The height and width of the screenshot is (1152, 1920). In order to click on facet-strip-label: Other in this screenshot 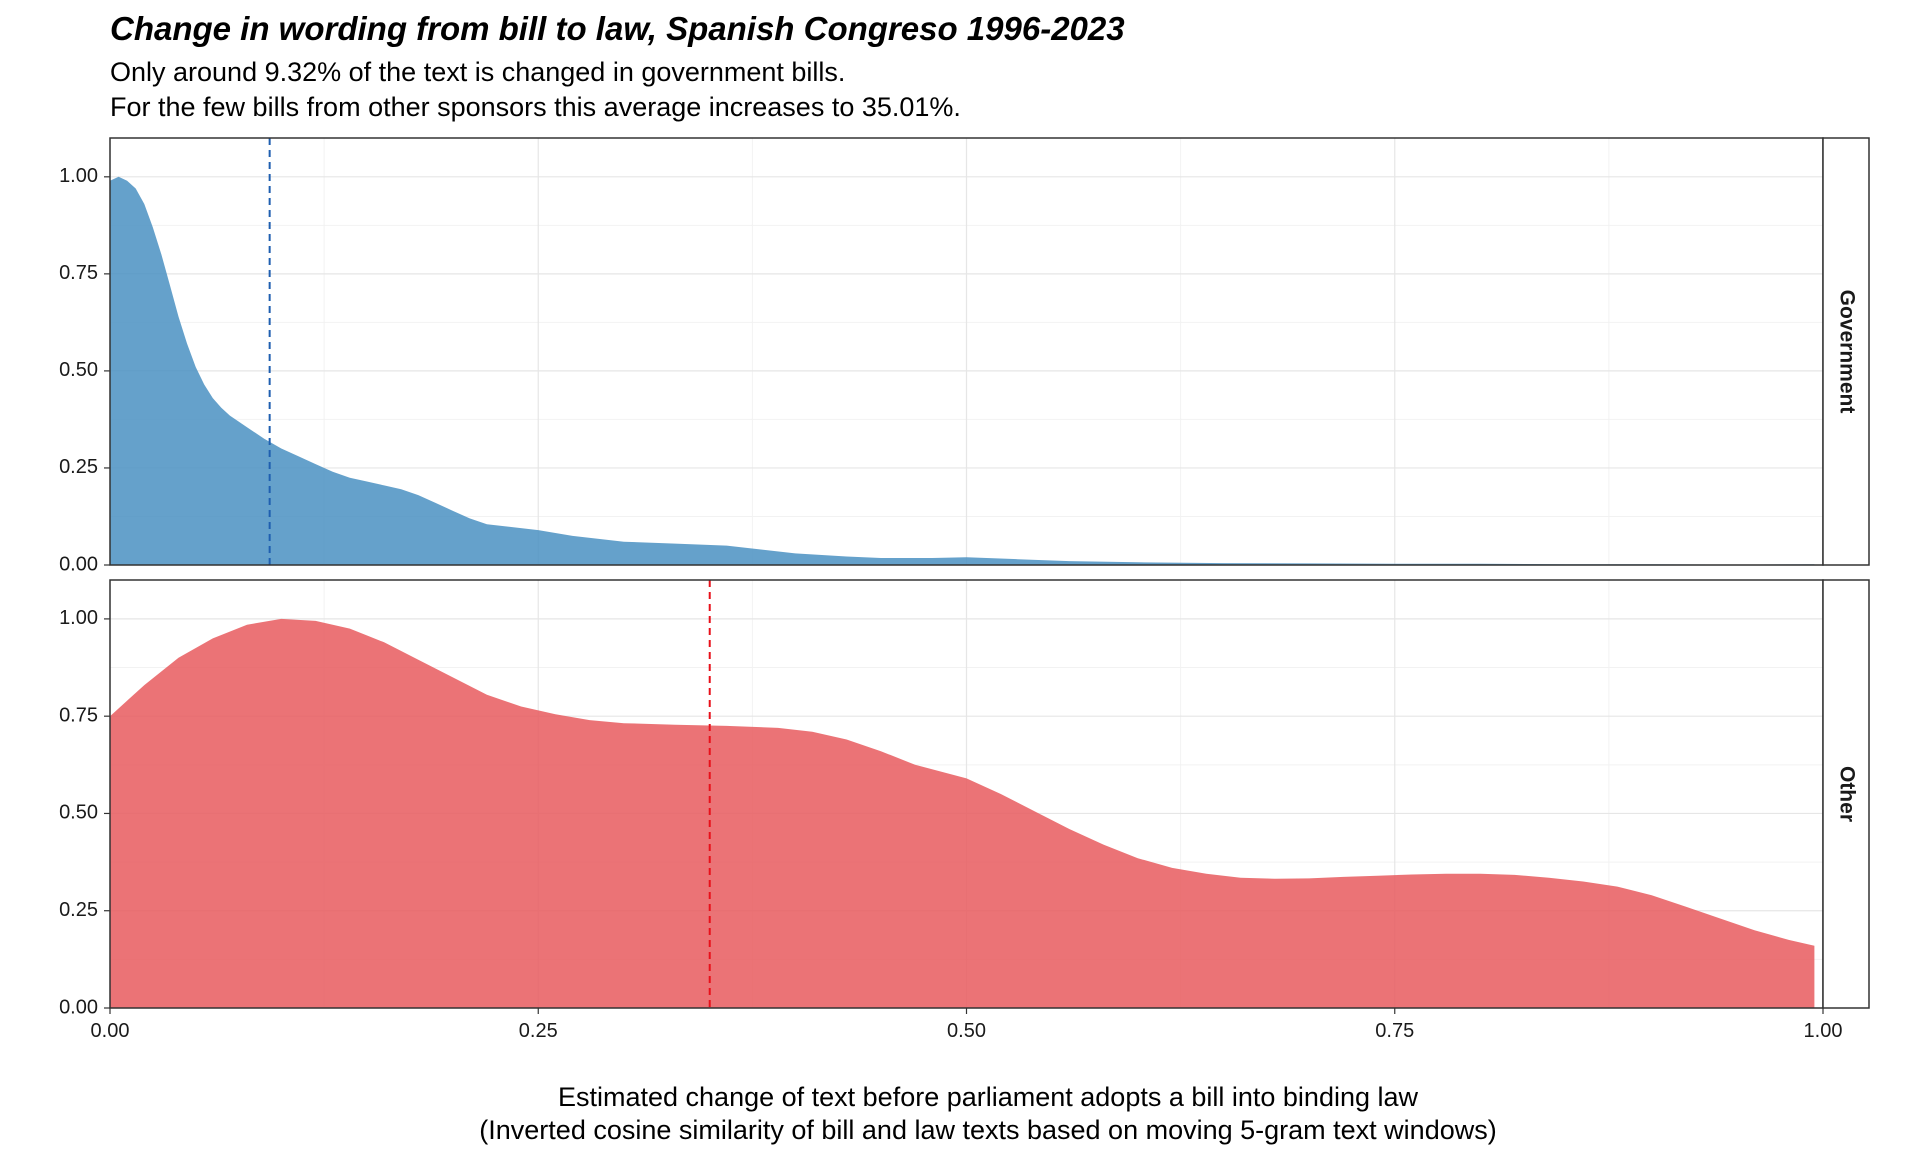, I will do `click(1846, 794)`.